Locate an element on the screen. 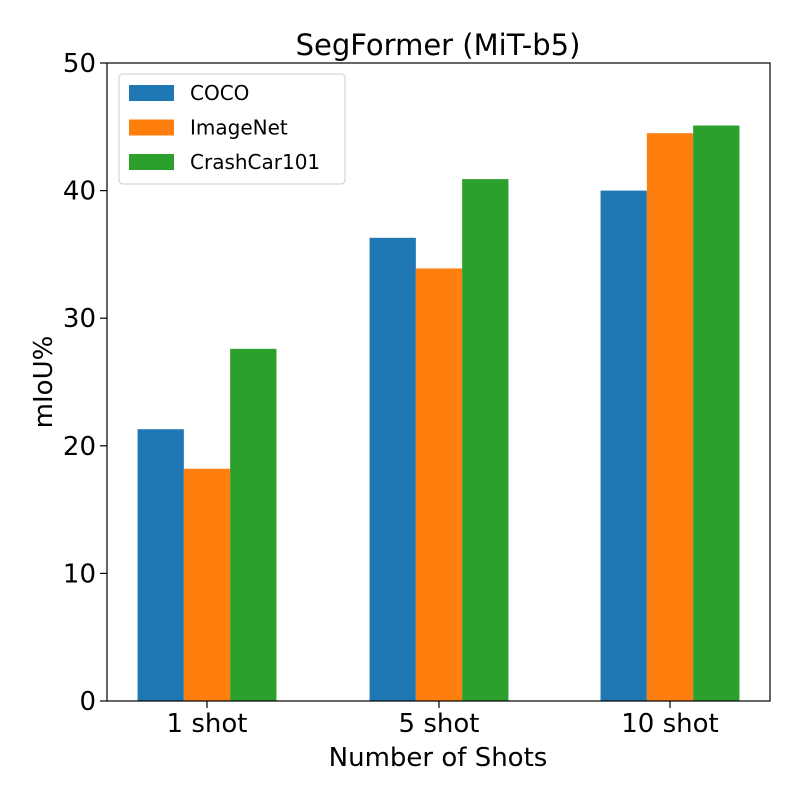 The image size is (800, 800). y-tick-label: 50 is located at coordinates (79, 64).